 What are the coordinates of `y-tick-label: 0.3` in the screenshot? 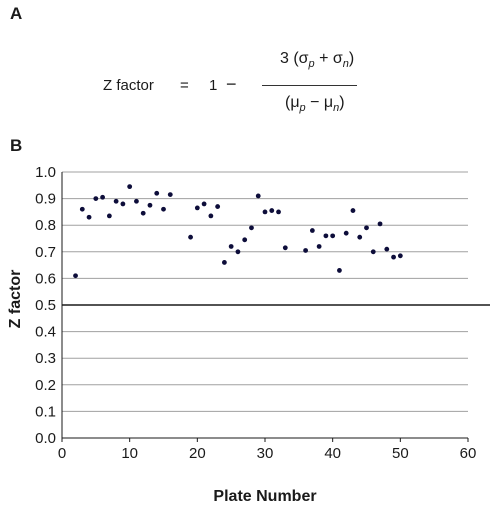 It's located at (45, 358).